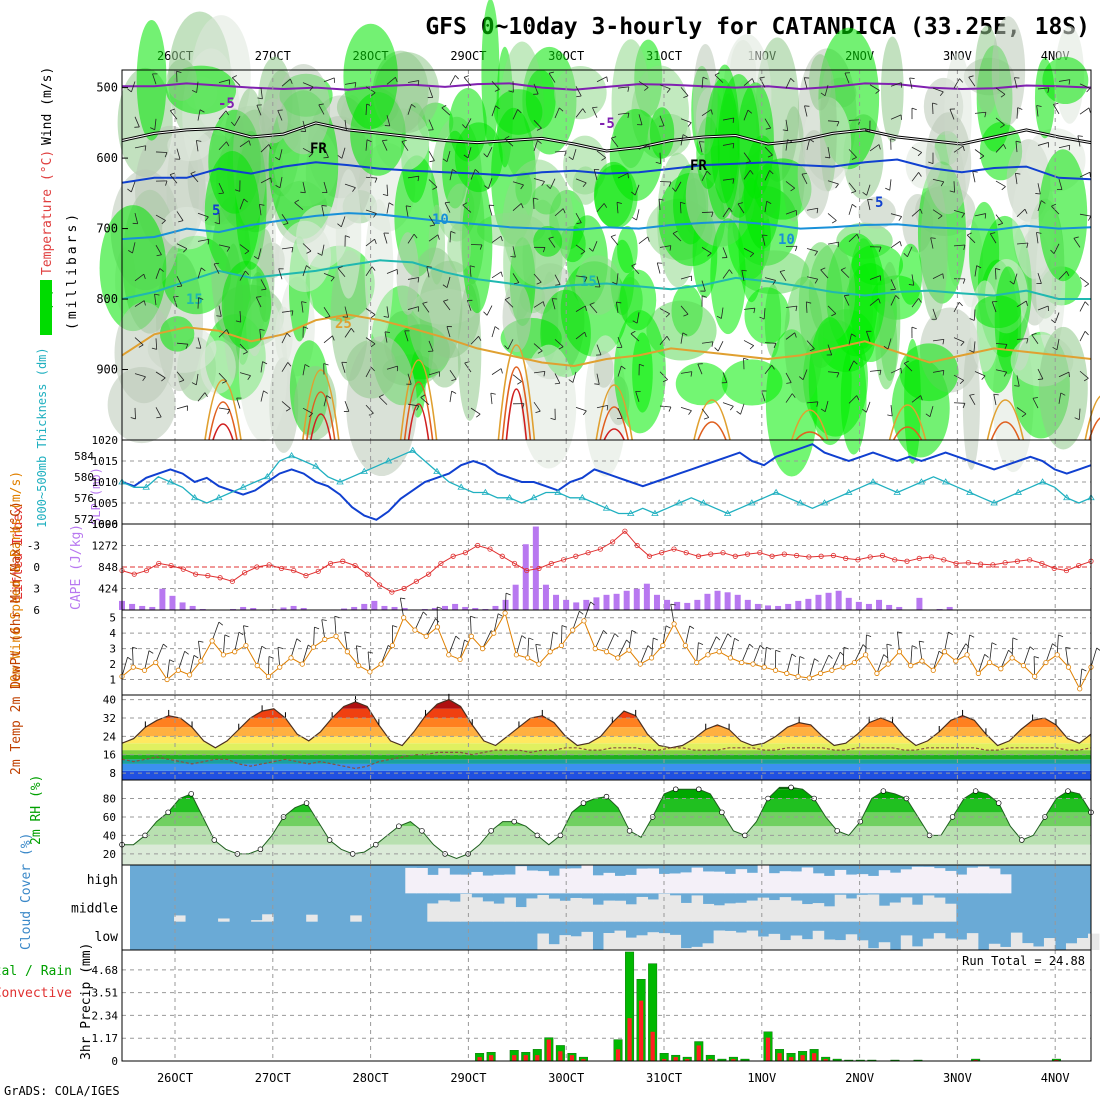  What do you see at coordinates (62, 1091) in the screenshot?
I see `footer-credit: GrADS: COLA/IGES` at bounding box center [62, 1091].